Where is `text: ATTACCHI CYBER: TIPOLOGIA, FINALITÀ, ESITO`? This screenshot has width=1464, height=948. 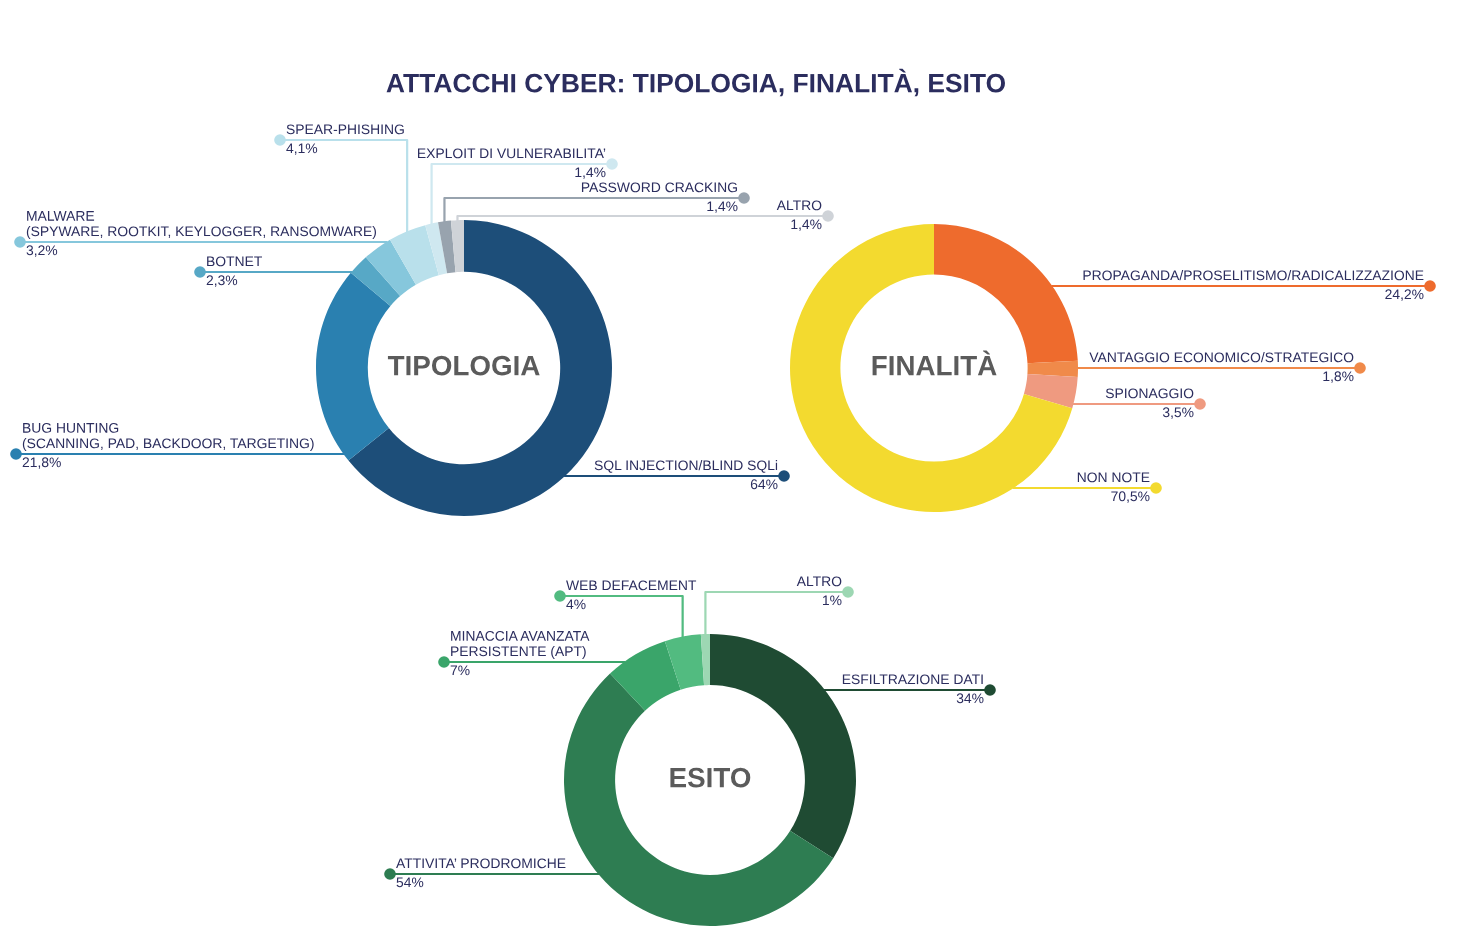 text: ATTACCHI CYBER: TIPOLOGIA, FINALITÀ, ESITO is located at coordinates (695, 82).